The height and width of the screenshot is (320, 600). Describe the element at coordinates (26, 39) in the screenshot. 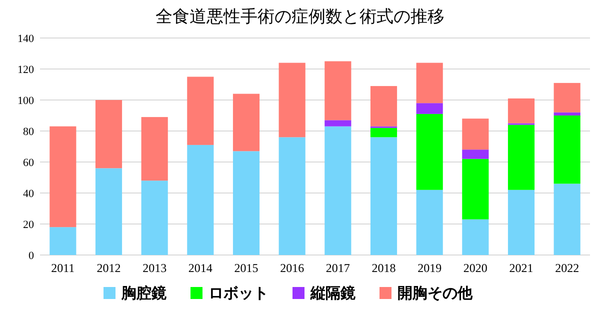

I see `y-tick-label: 140` at that location.